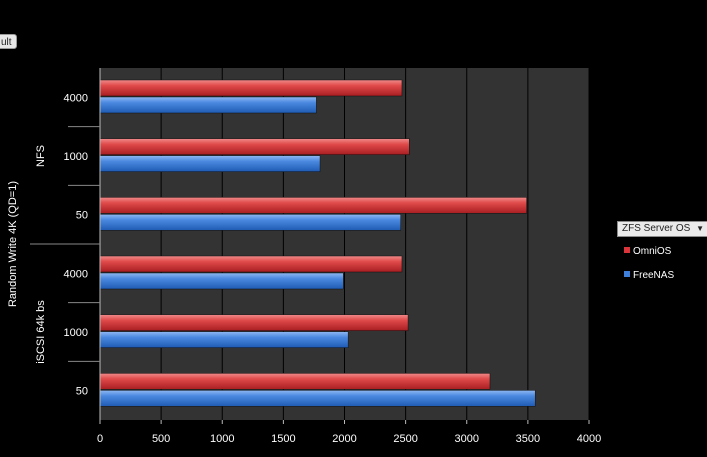 This screenshot has width=707, height=457. What do you see at coordinates (652, 251) in the screenshot?
I see `legend-item-label: OmniOS` at bounding box center [652, 251].